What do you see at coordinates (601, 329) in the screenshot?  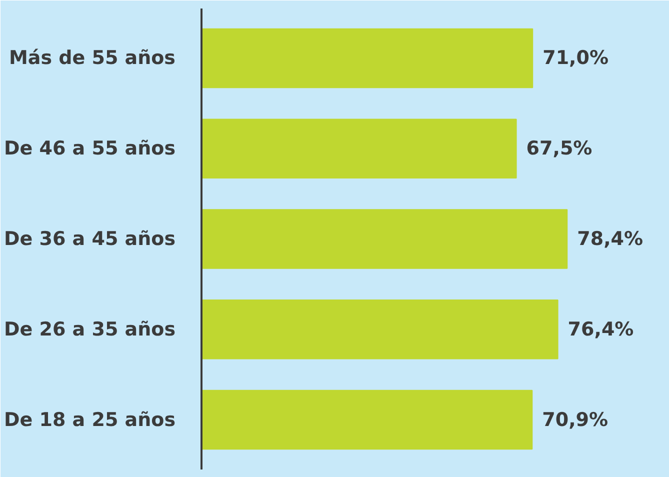 I see `data-label: 76,4%` at bounding box center [601, 329].